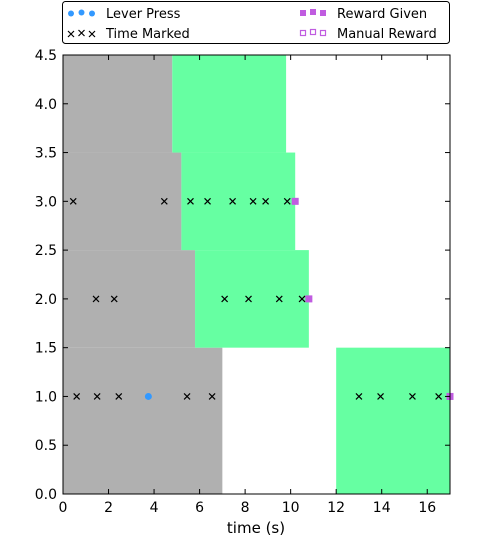 This screenshot has width=500, height=550. Describe the element at coordinates (336, 508) in the screenshot. I see `x-tick-label: 12` at that location.